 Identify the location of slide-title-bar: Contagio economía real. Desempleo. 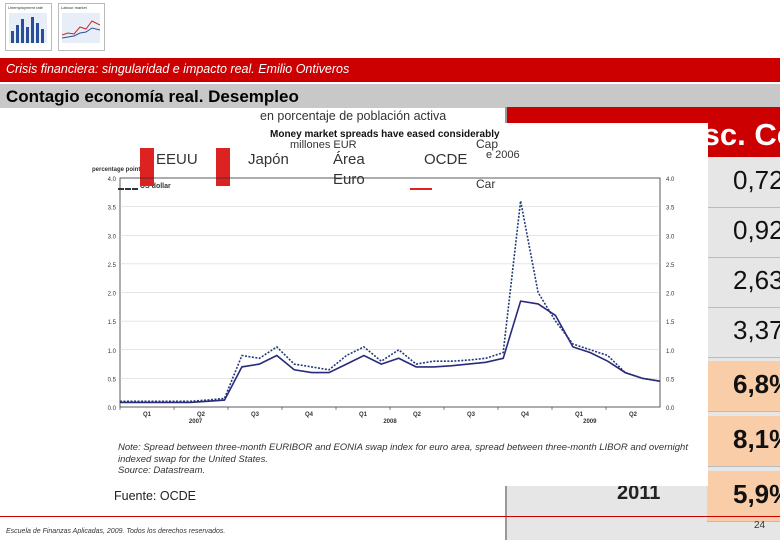
(390, 96).